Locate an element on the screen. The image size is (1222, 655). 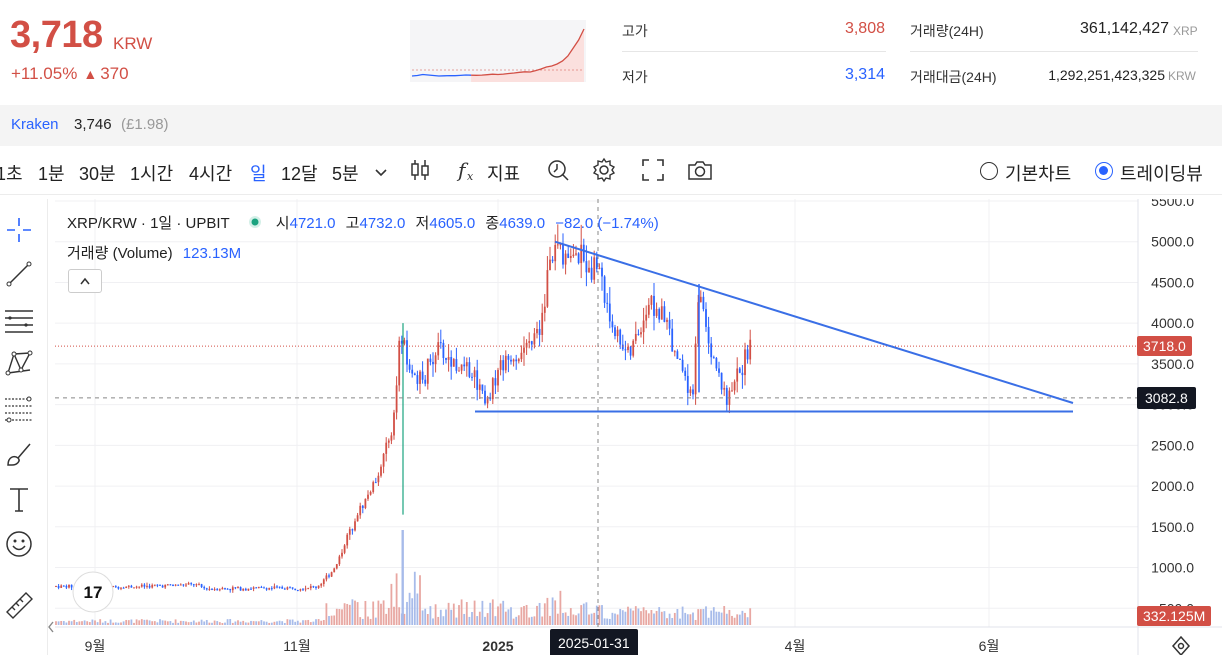
timeframe-1s: 1초 is located at coordinates (11, 174).